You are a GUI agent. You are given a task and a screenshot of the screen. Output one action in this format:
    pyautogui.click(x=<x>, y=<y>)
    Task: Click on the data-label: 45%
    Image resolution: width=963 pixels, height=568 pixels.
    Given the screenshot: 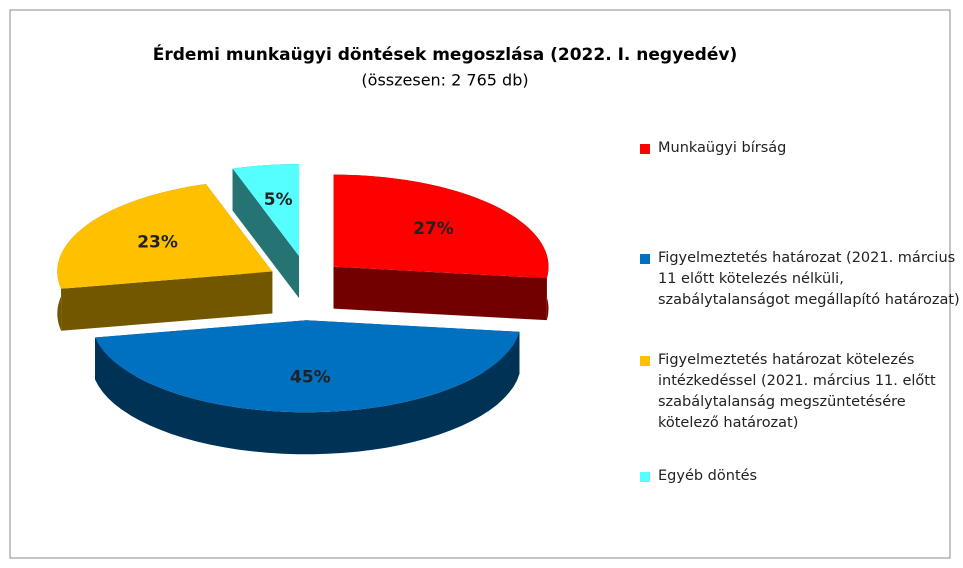 What is the action you would take?
    pyautogui.click(x=310, y=377)
    